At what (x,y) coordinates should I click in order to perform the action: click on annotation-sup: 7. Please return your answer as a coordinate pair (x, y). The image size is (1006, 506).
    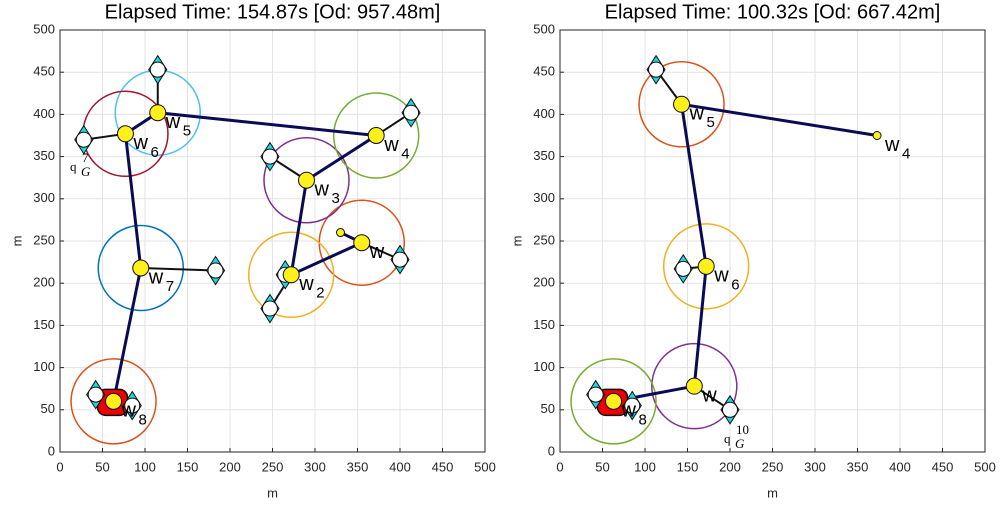
    Looking at the image, I should click on (85, 157).